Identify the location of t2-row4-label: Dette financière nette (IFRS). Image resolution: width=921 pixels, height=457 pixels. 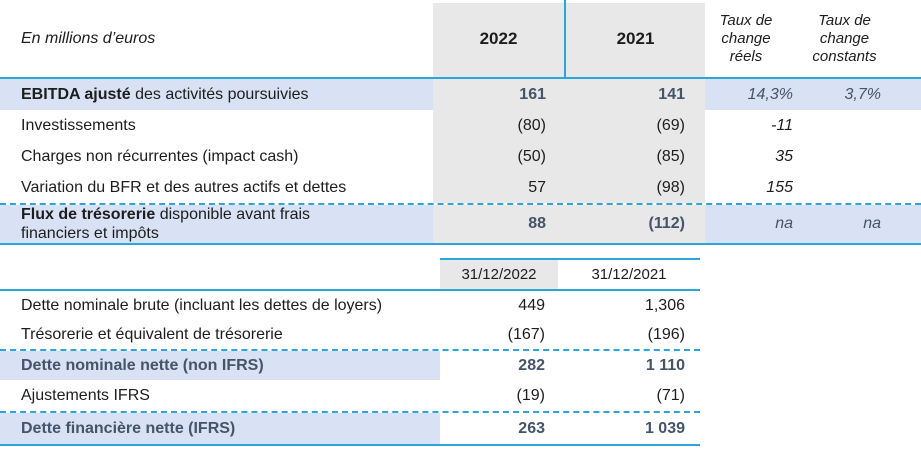
(220, 428).